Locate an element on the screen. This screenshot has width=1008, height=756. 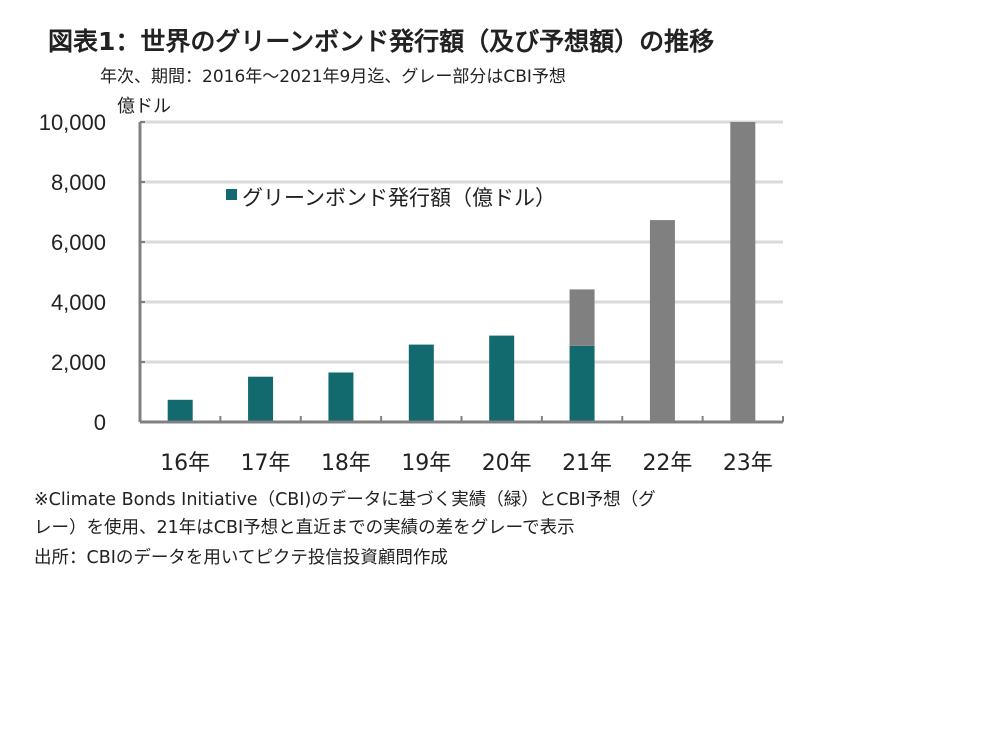
x-tick-label: 22年 is located at coordinates (667, 463).